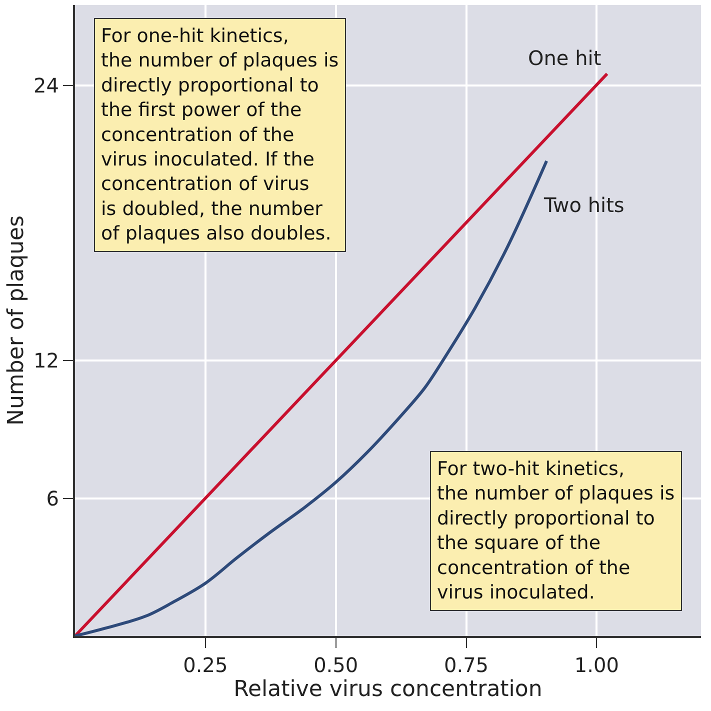 This screenshot has height=711, width=711. Describe the element at coordinates (336, 665) in the screenshot. I see `x-tick-label: 0.50` at that location.